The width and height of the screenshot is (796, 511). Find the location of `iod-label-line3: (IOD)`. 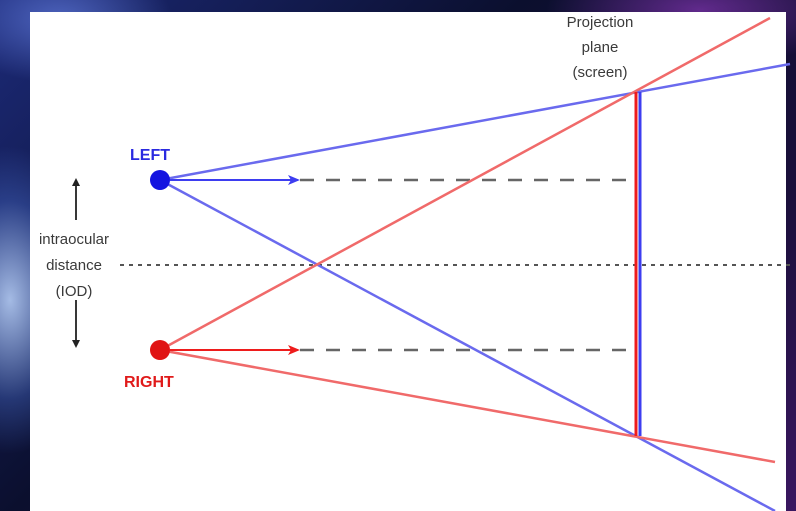

iod-label-line3: (IOD) is located at coordinates (74, 291).